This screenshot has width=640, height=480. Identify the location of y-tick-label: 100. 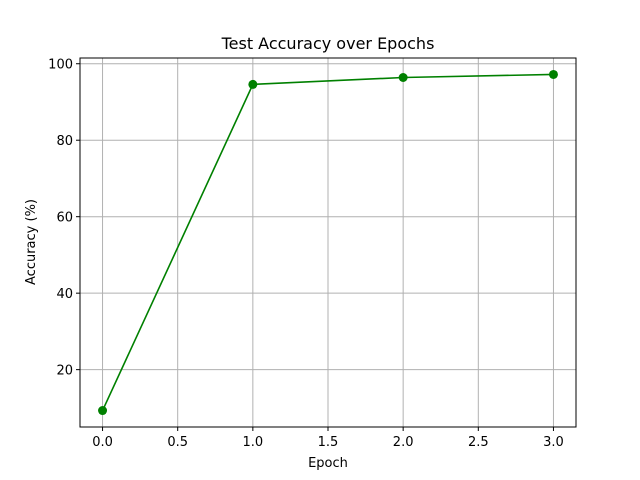
(60, 65).